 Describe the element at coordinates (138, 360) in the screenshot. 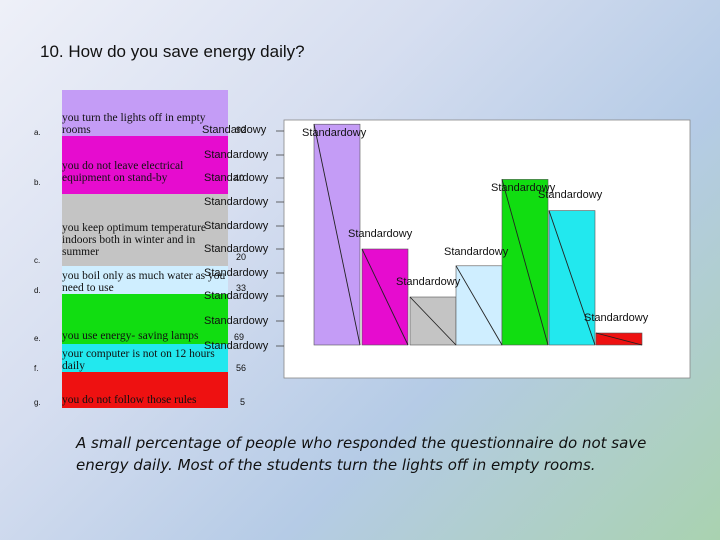

I see `answer-text-f: your computer is not on 12 hours daily` at that location.